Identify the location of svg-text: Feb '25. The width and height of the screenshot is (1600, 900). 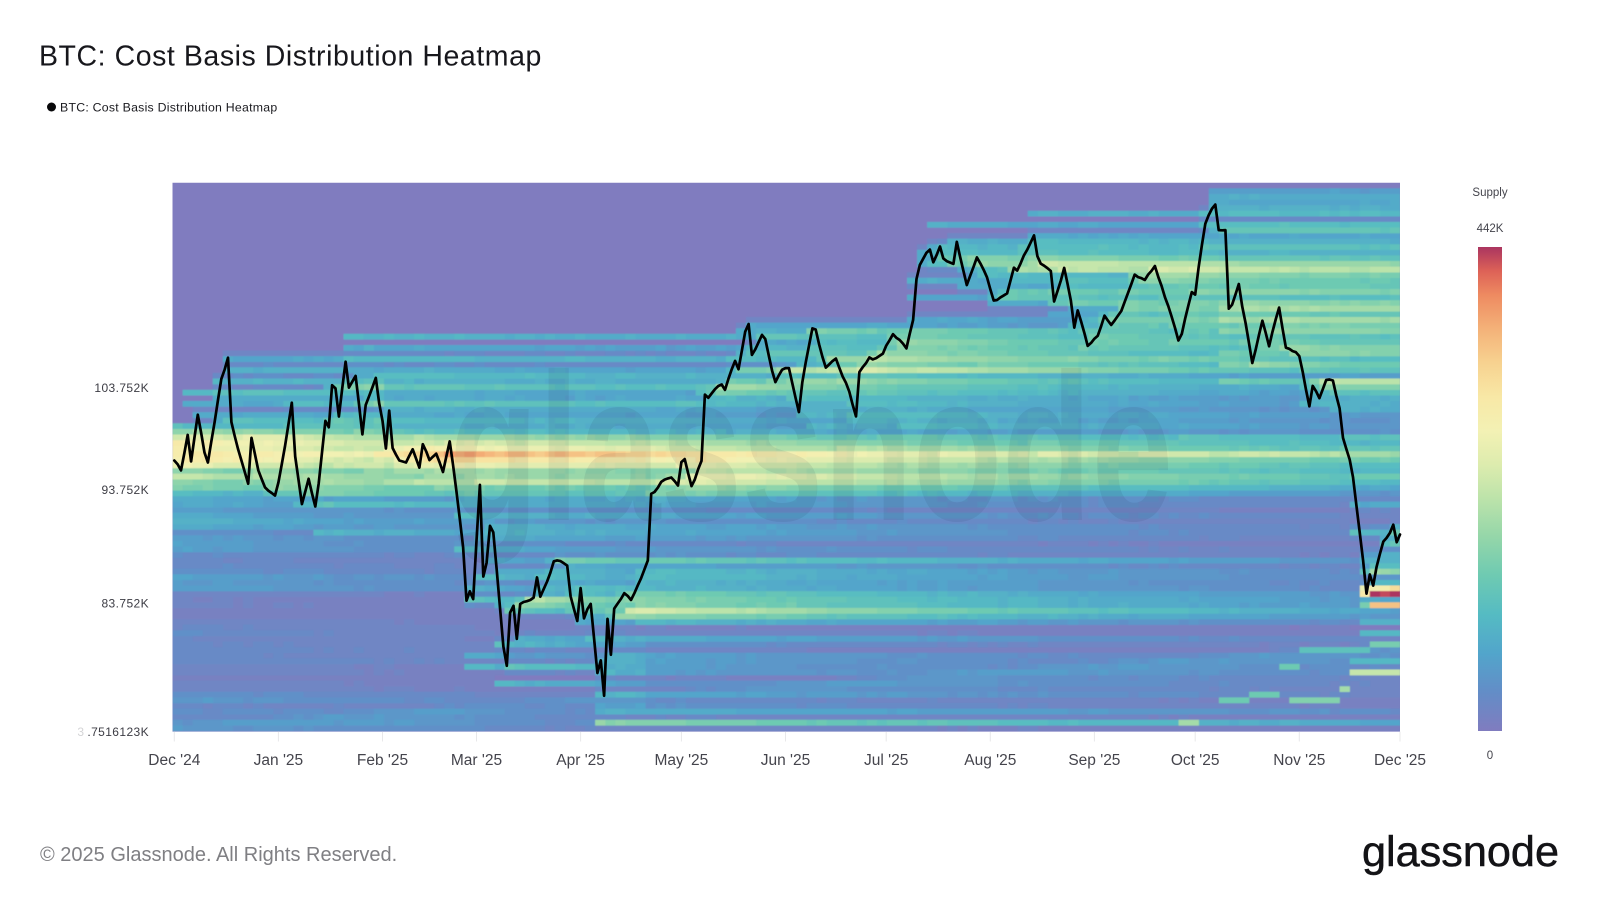
(382, 760).